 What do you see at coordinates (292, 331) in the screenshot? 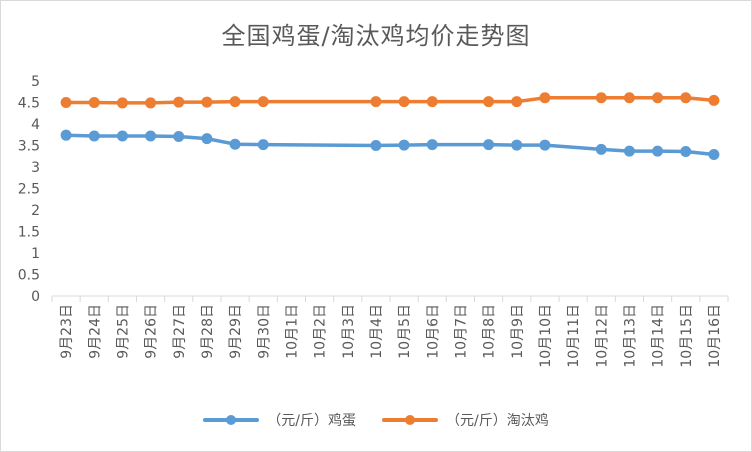
I see `x-tick-label: 10月1日` at bounding box center [292, 331].